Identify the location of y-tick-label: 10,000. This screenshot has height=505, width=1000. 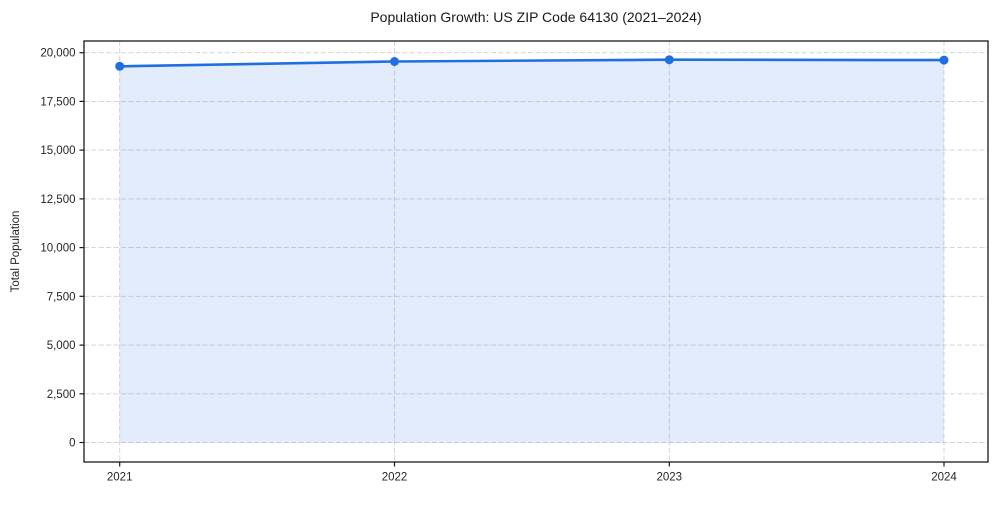
(57, 249).